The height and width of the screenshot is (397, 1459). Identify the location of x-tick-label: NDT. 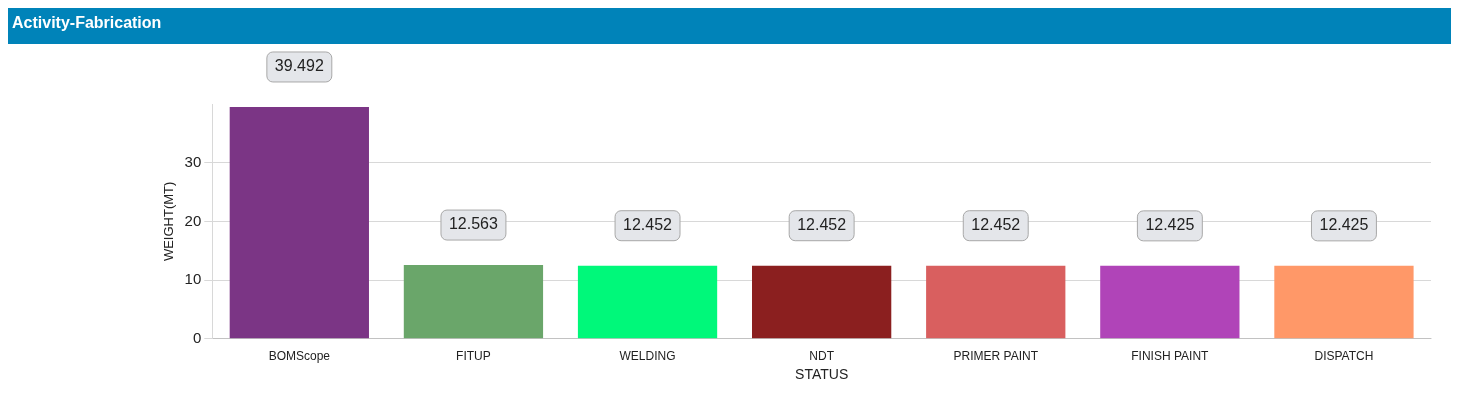
(822, 356).